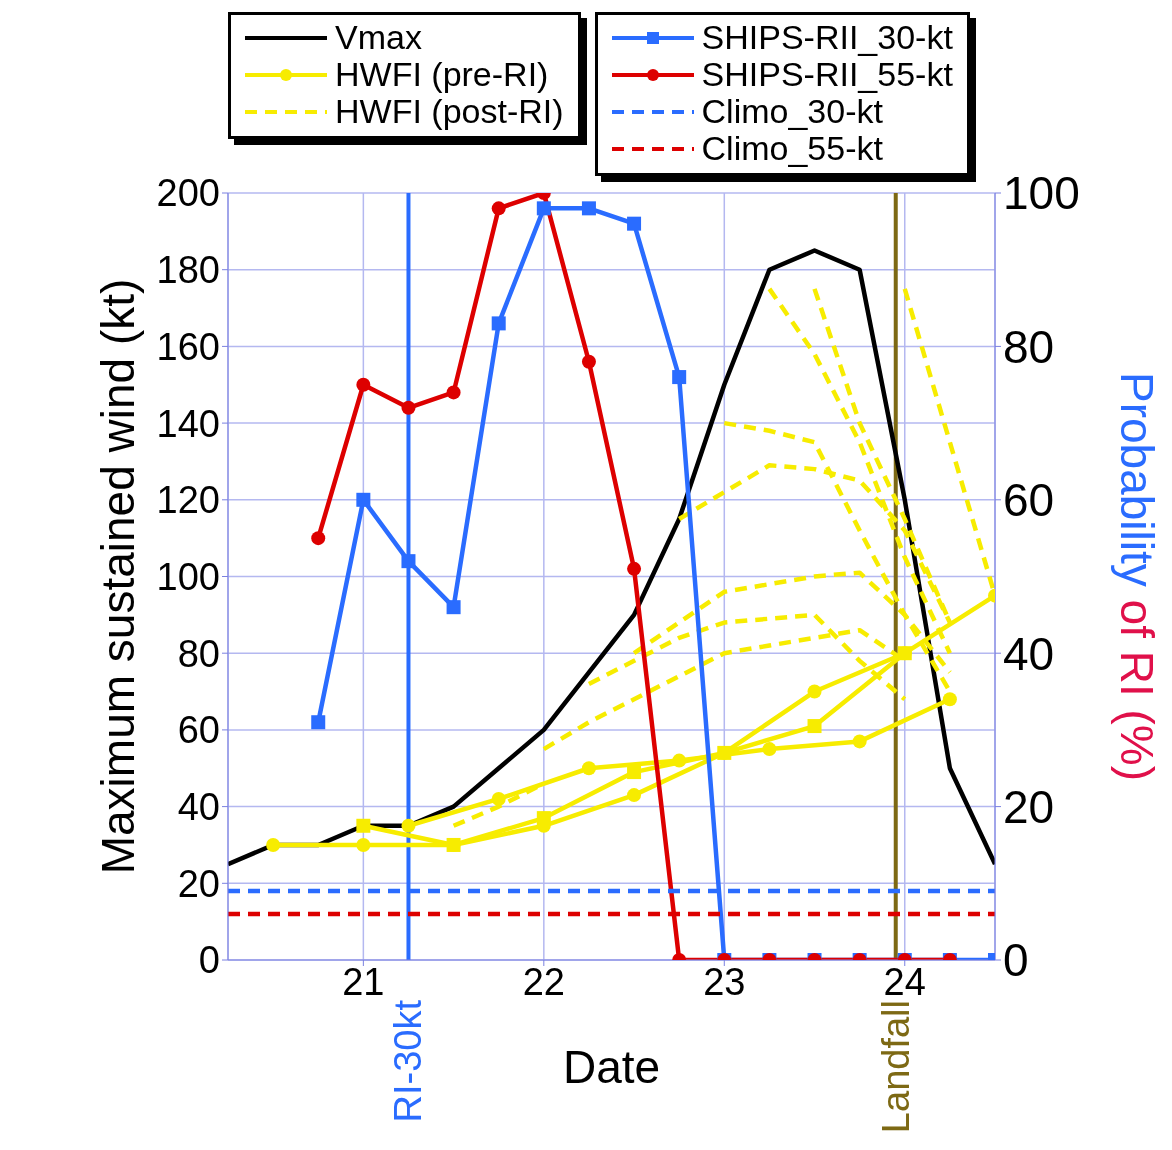  What do you see at coordinates (724, 981) in the screenshot?
I see `x-tick-label: 23` at bounding box center [724, 981].